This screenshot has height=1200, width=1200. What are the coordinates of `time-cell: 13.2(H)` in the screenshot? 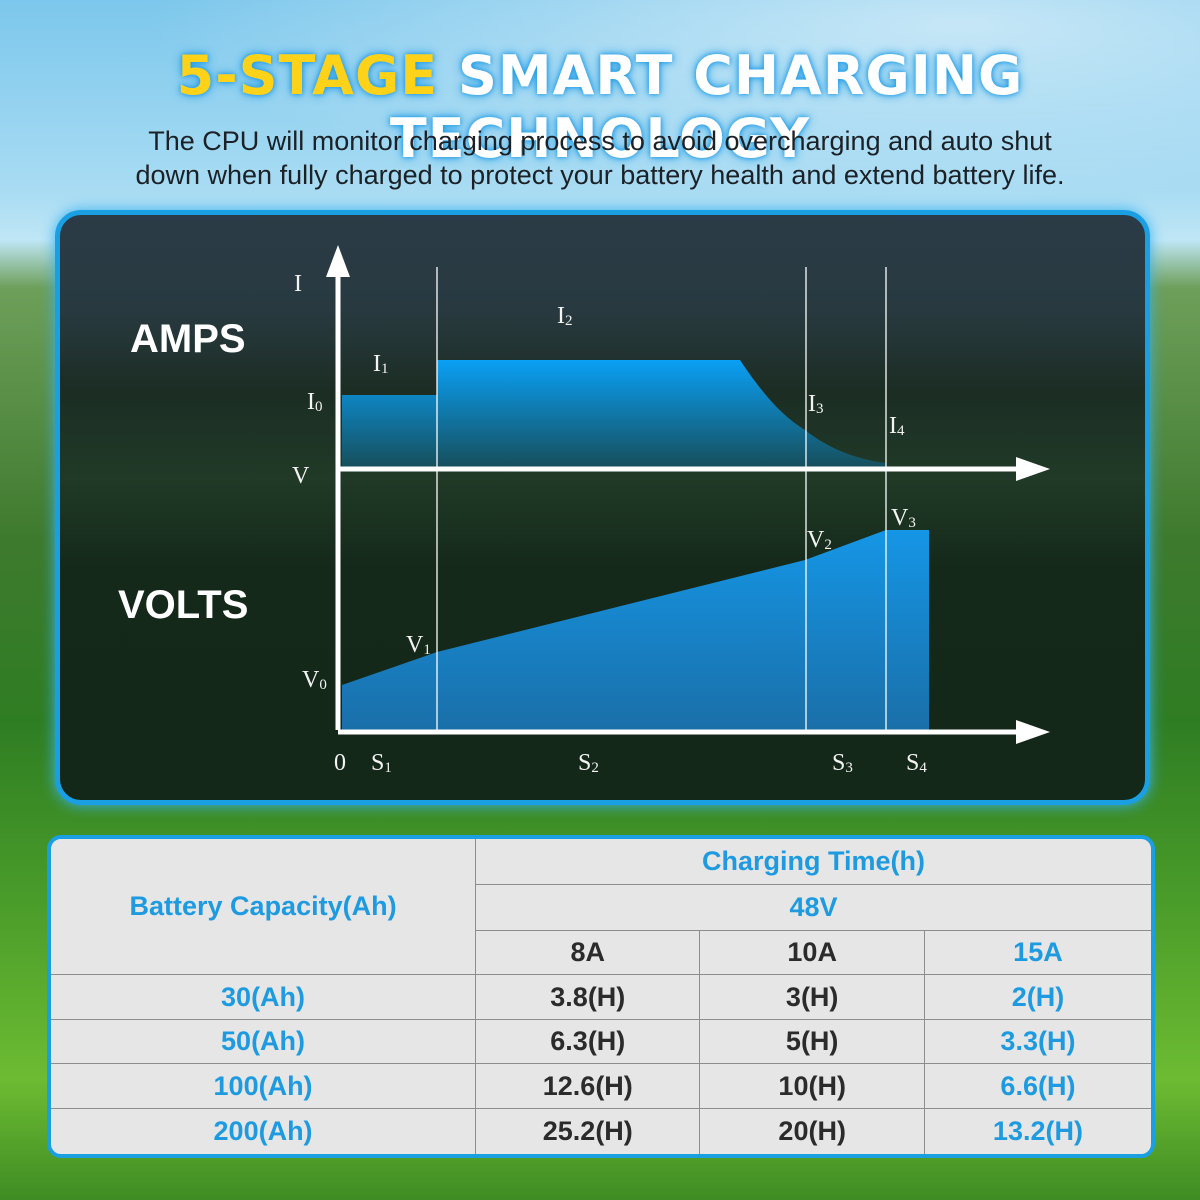 It's located at (1037, 1130).